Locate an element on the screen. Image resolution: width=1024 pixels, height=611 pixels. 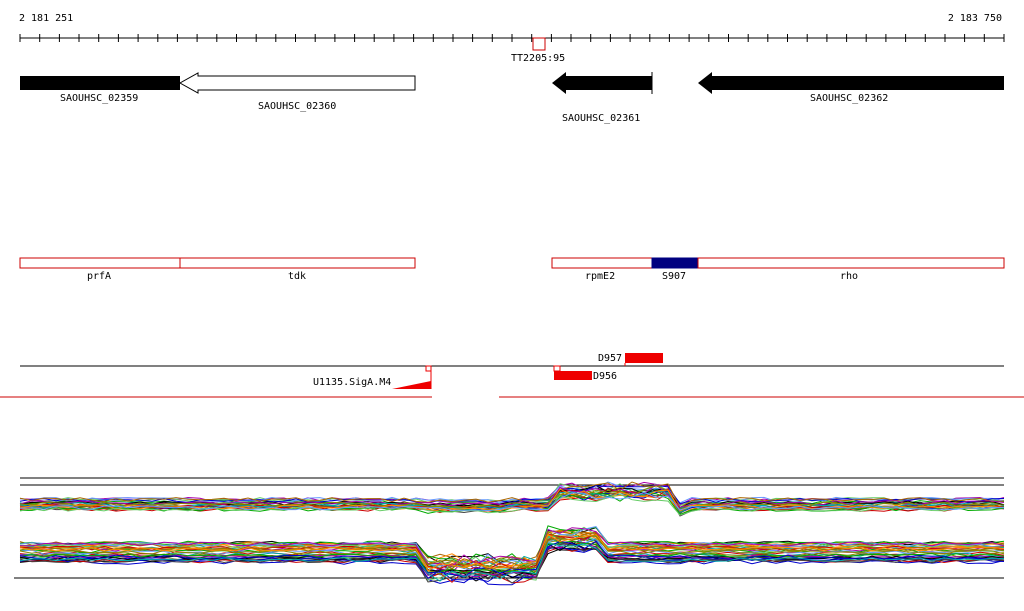
terminator-feature: TT2205:95 is located at coordinates (538, 50).